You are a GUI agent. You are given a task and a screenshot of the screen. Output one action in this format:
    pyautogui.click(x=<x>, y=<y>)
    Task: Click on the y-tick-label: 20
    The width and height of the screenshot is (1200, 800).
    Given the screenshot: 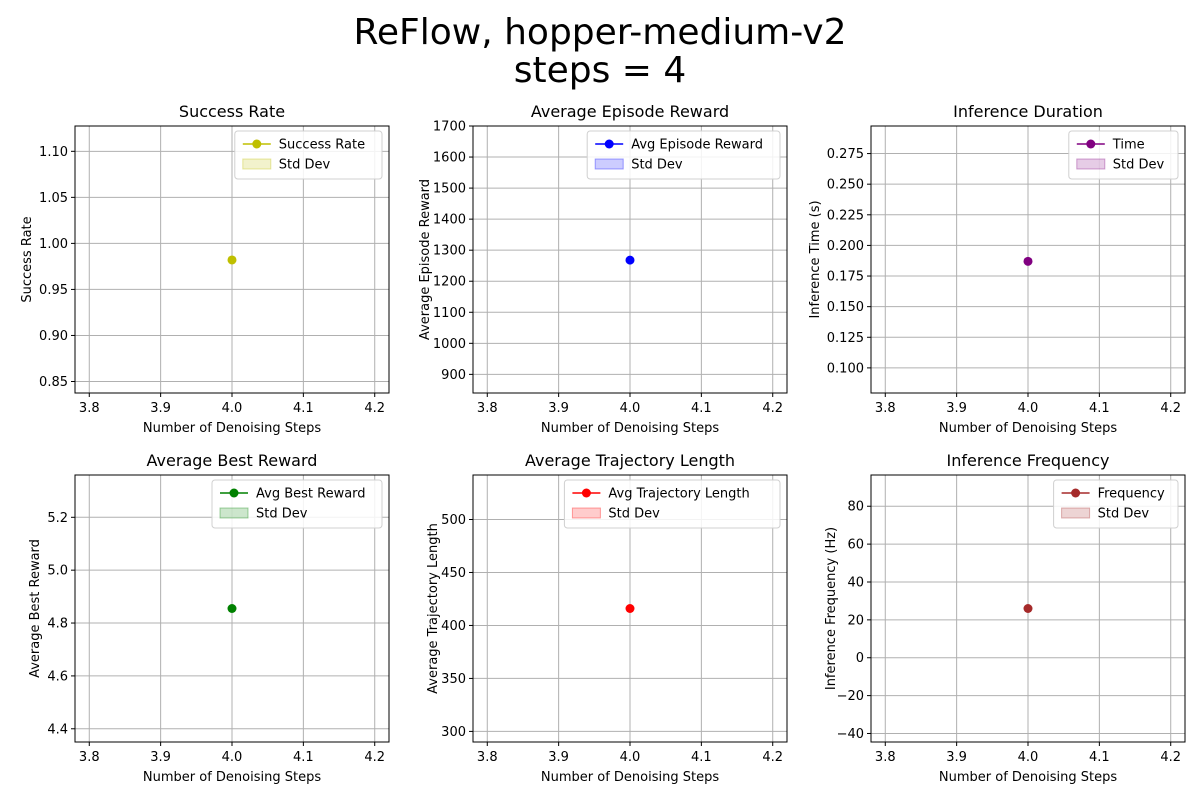 What is the action you would take?
    pyautogui.click(x=855, y=620)
    